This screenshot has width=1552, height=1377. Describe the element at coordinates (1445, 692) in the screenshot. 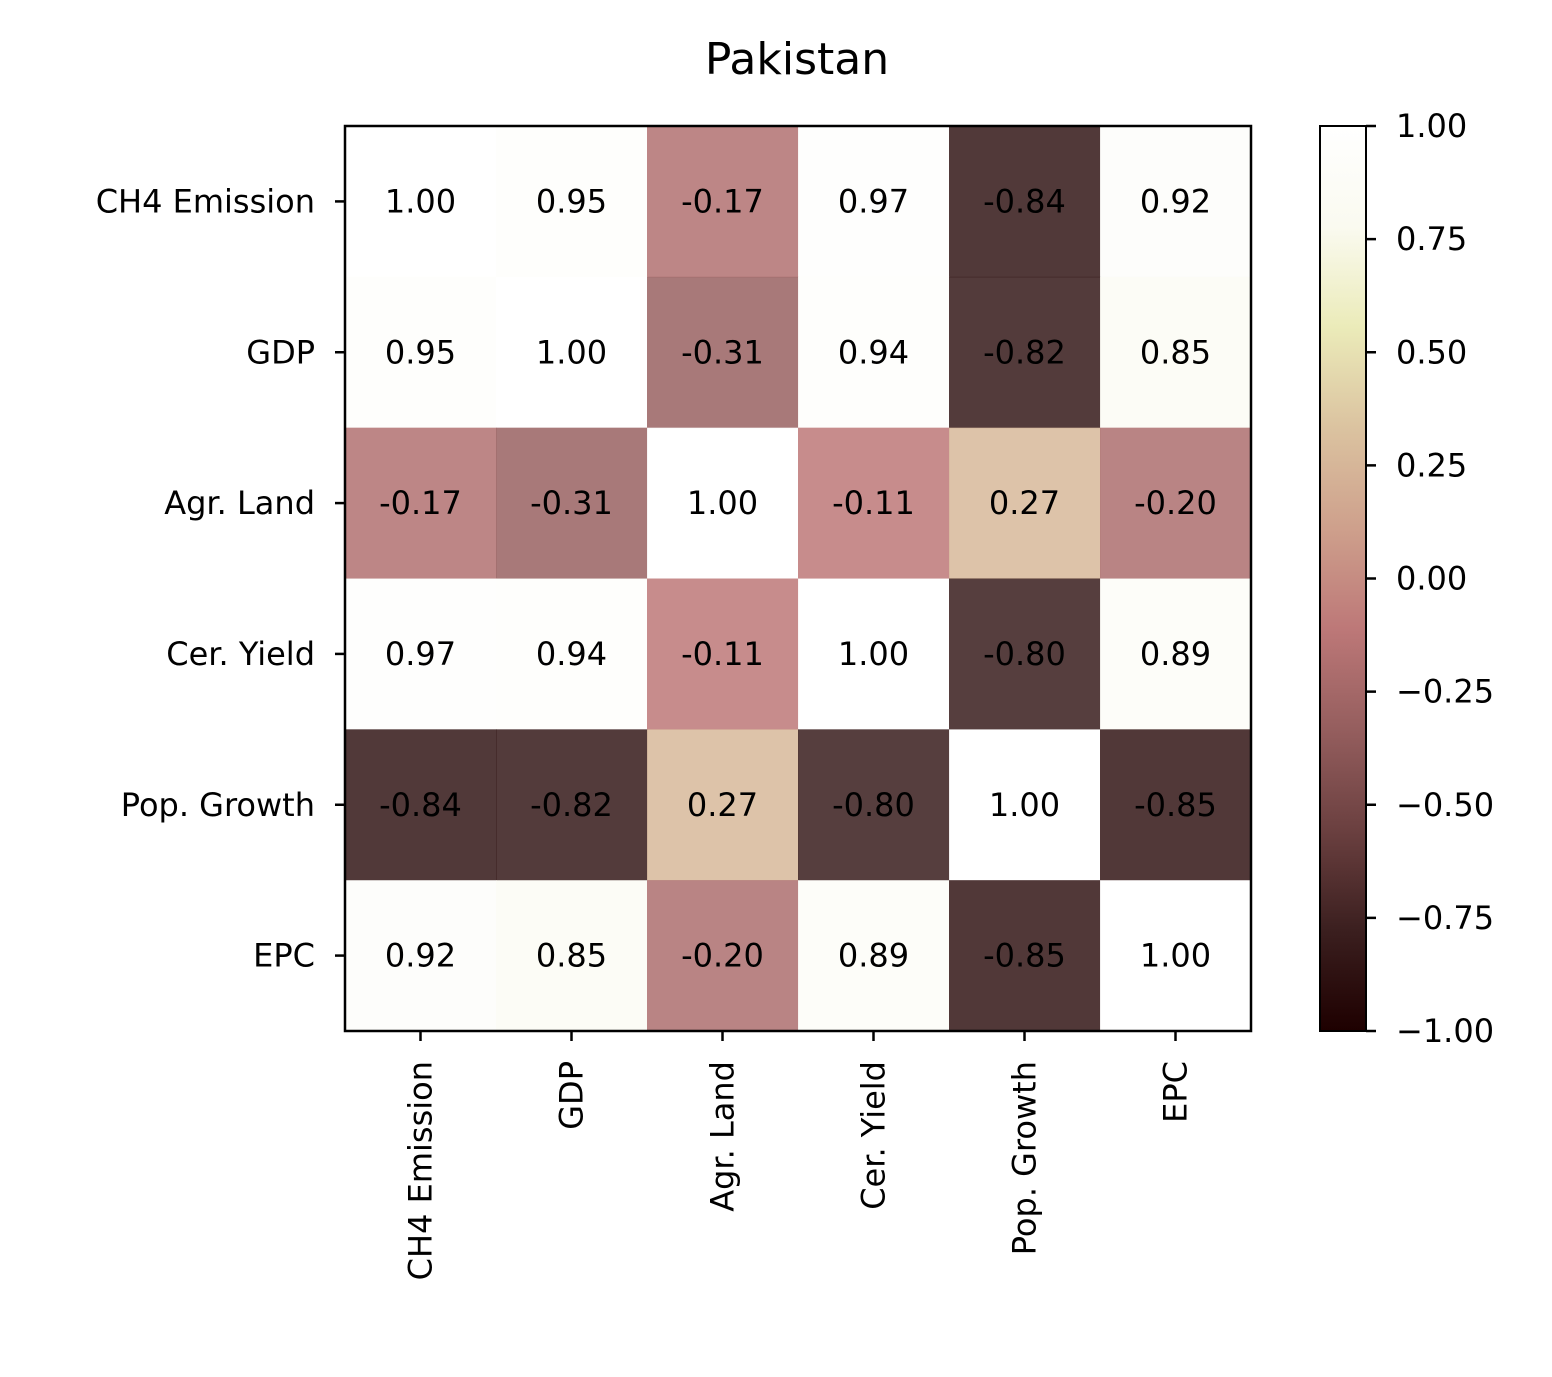

I see `colorbar-tick-label: −0.25` at that location.